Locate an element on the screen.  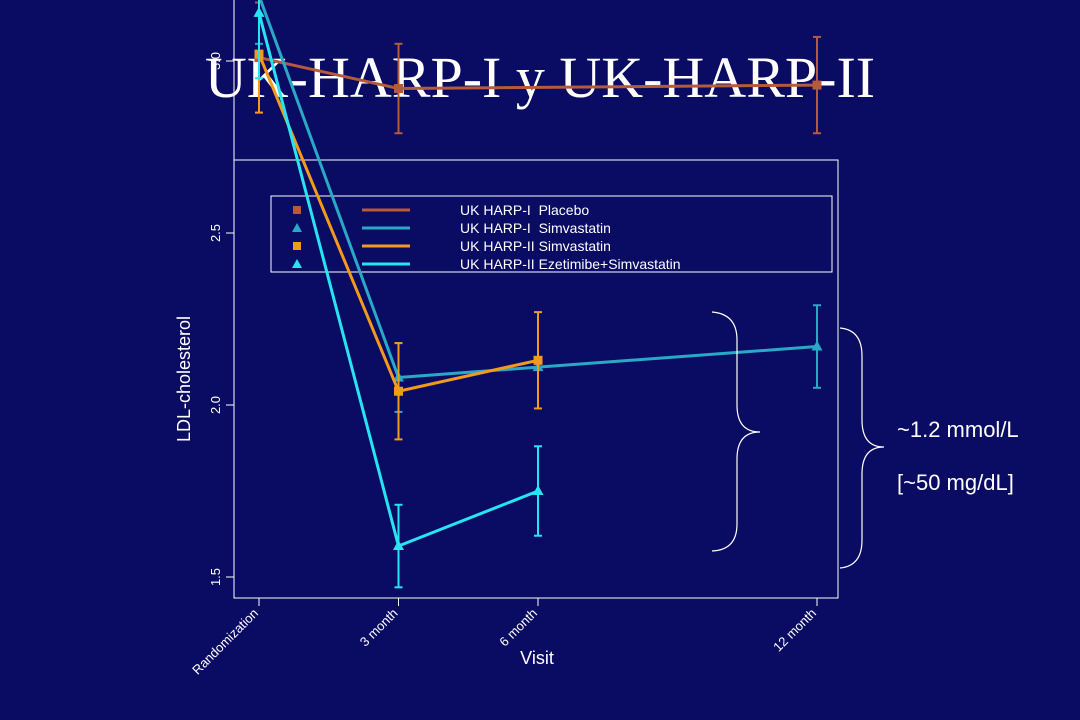
x-tick-label: 3 month is located at coordinates (379, 628).